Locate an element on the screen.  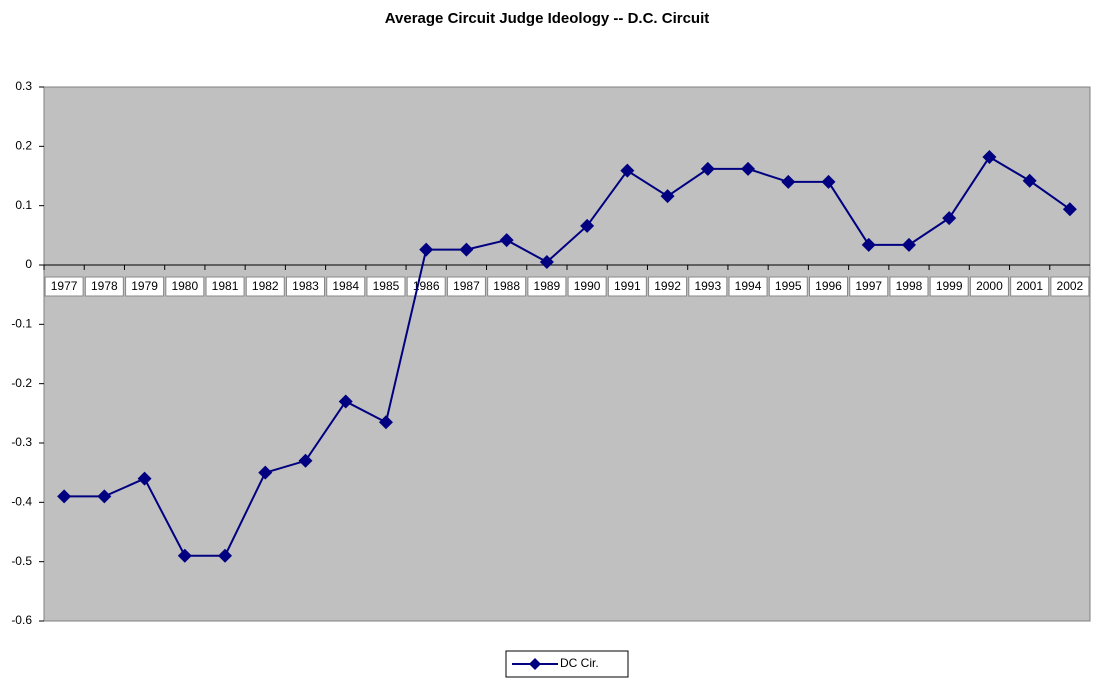
y-tick-label: 0.1 is located at coordinates (23, 205).